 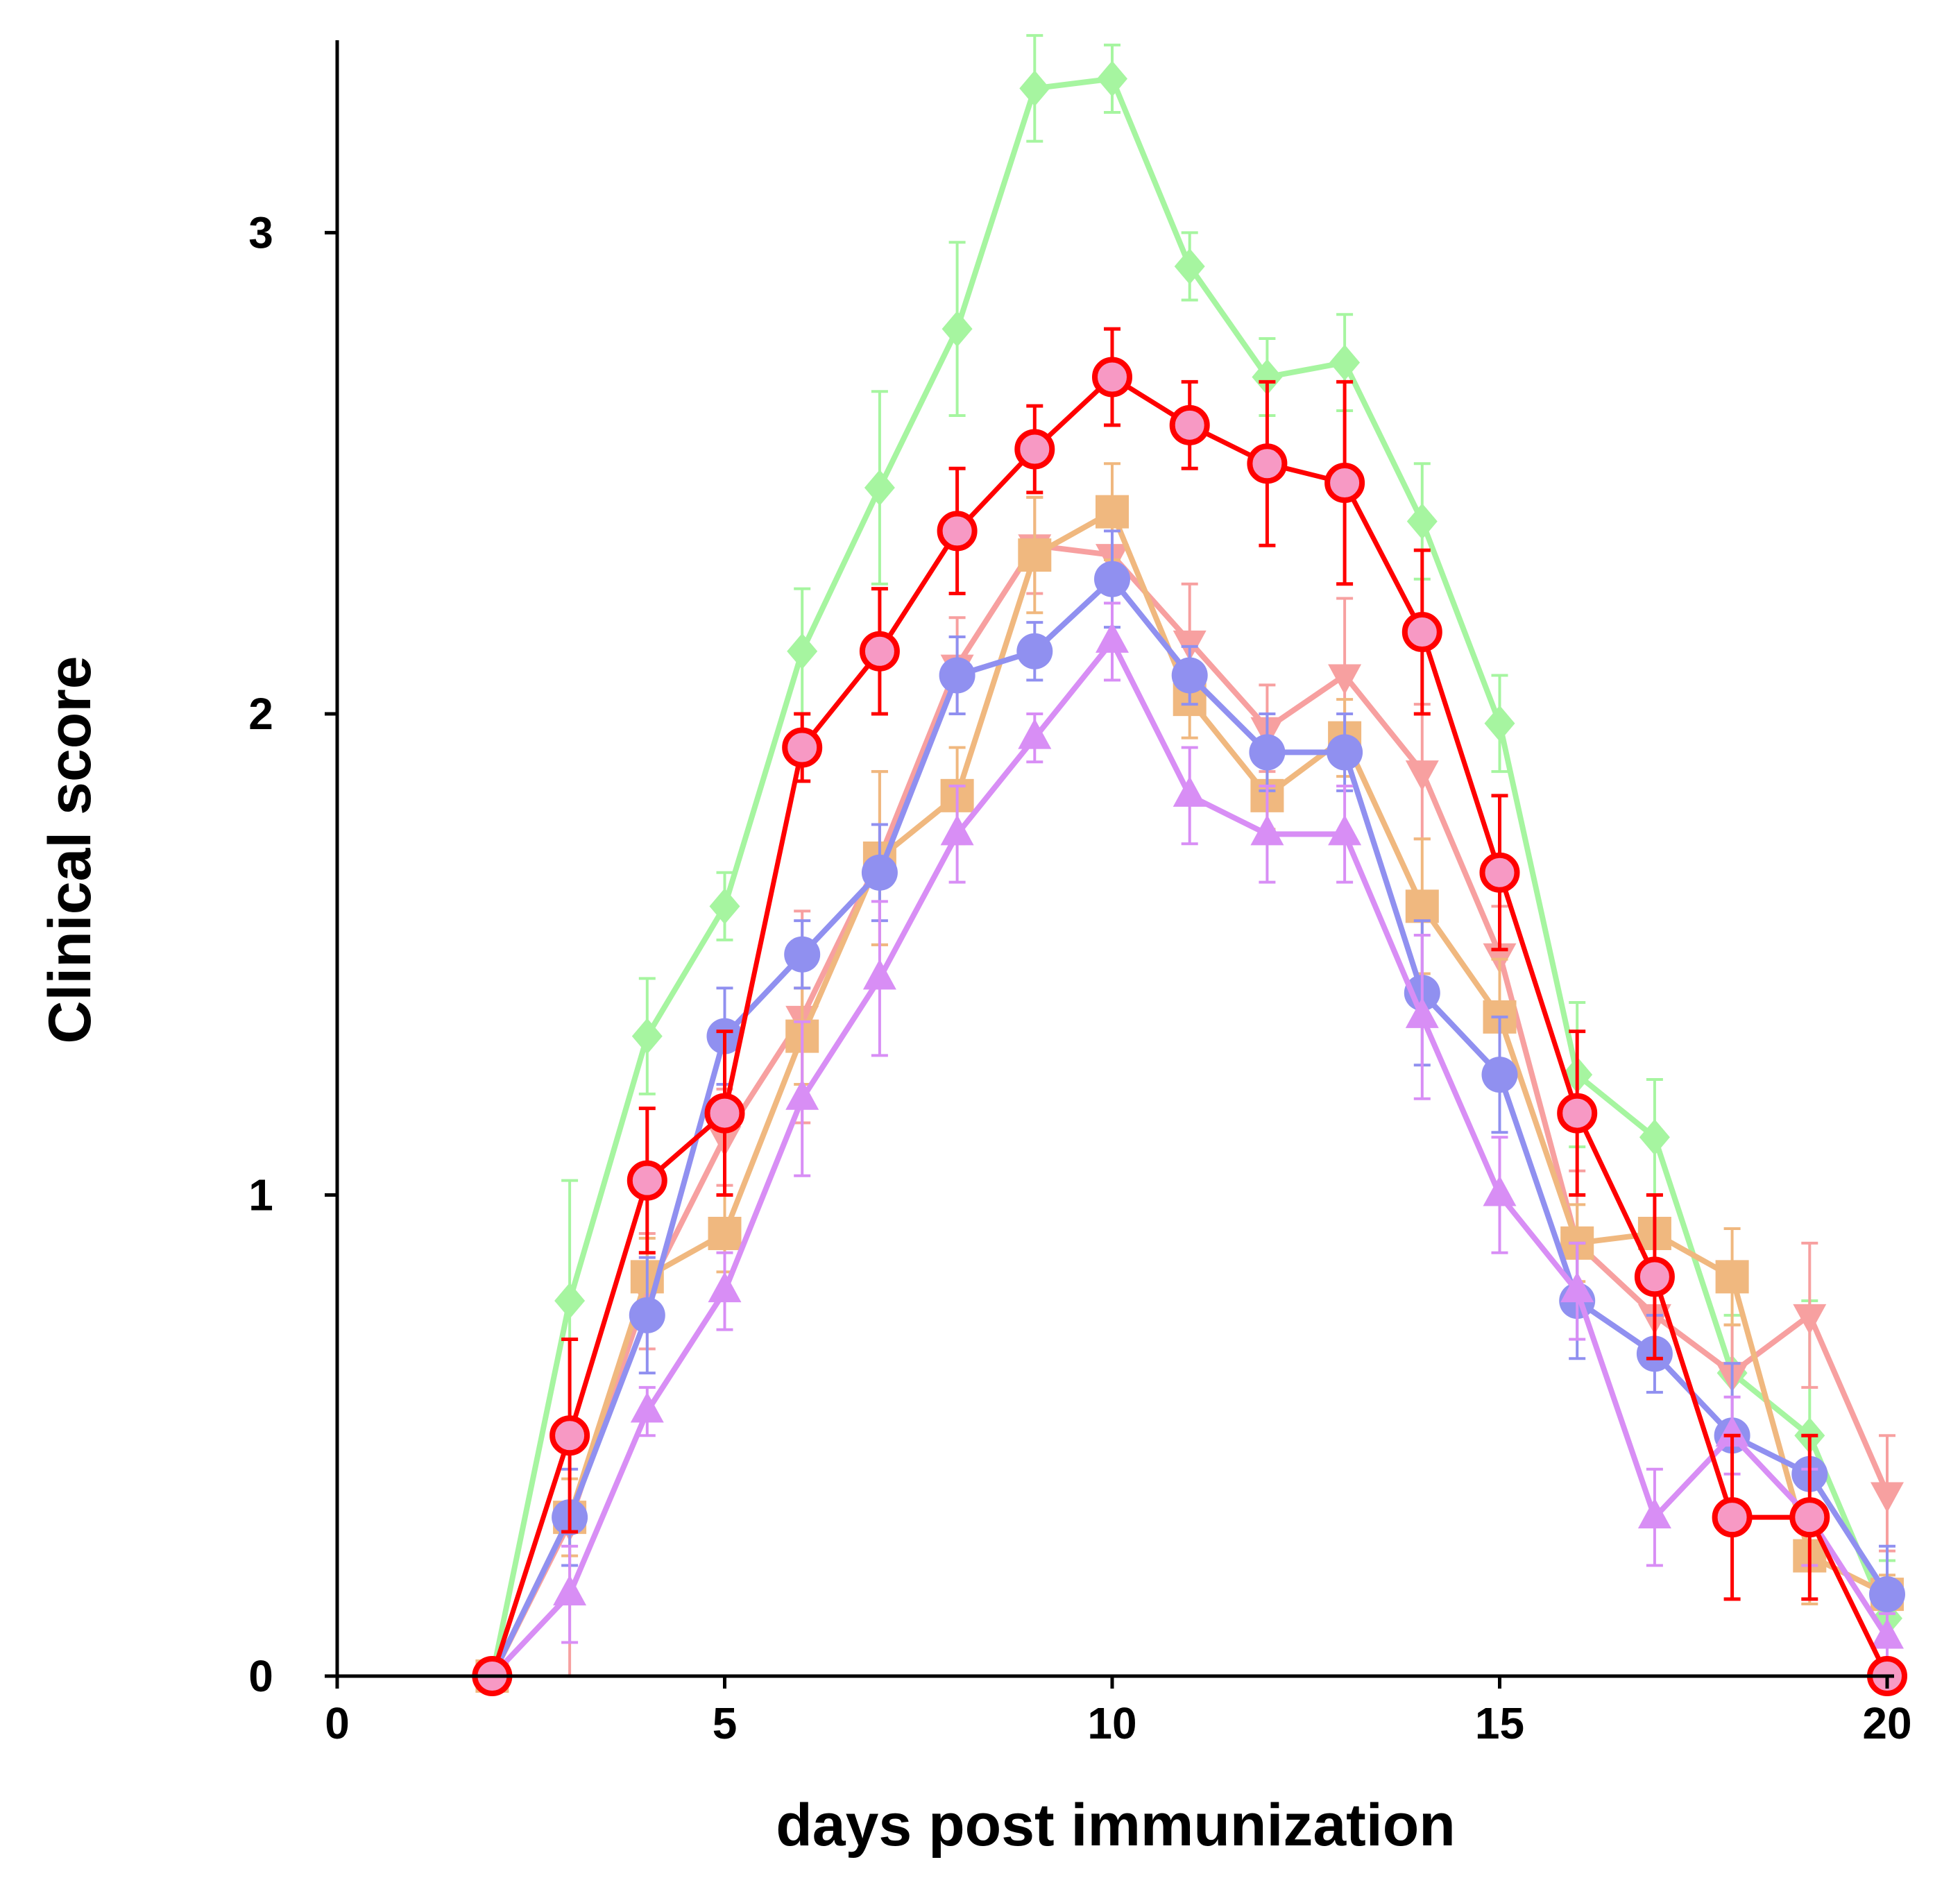 What do you see at coordinates (260, 1195) in the screenshot?
I see `y-tick-label: 1` at bounding box center [260, 1195].